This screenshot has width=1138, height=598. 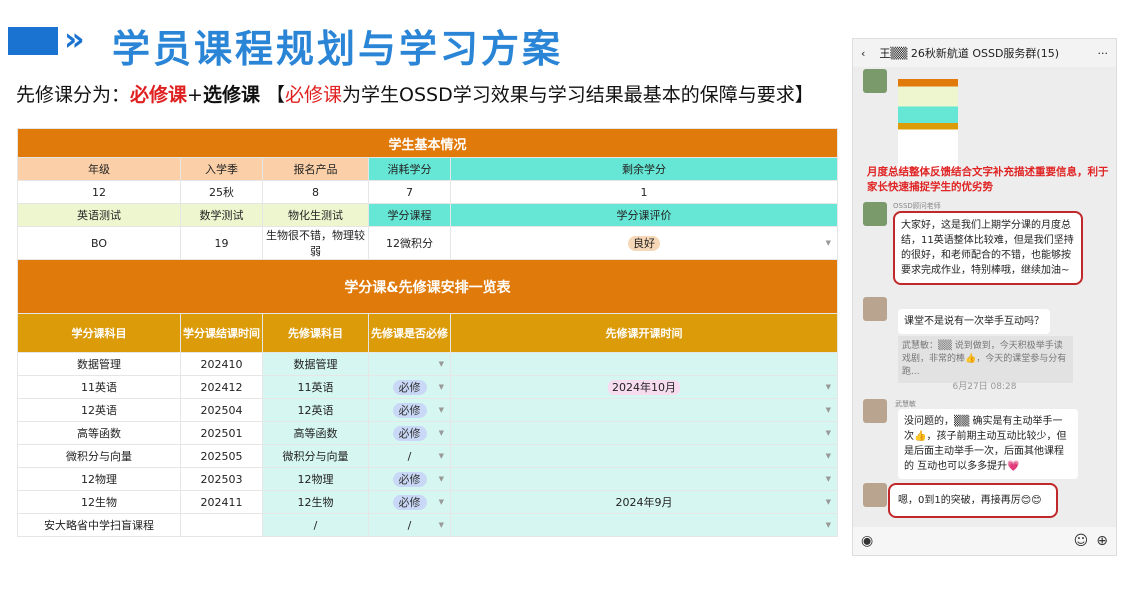 I want to click on end-date-cell: 202503, so click(x=221, y=479).